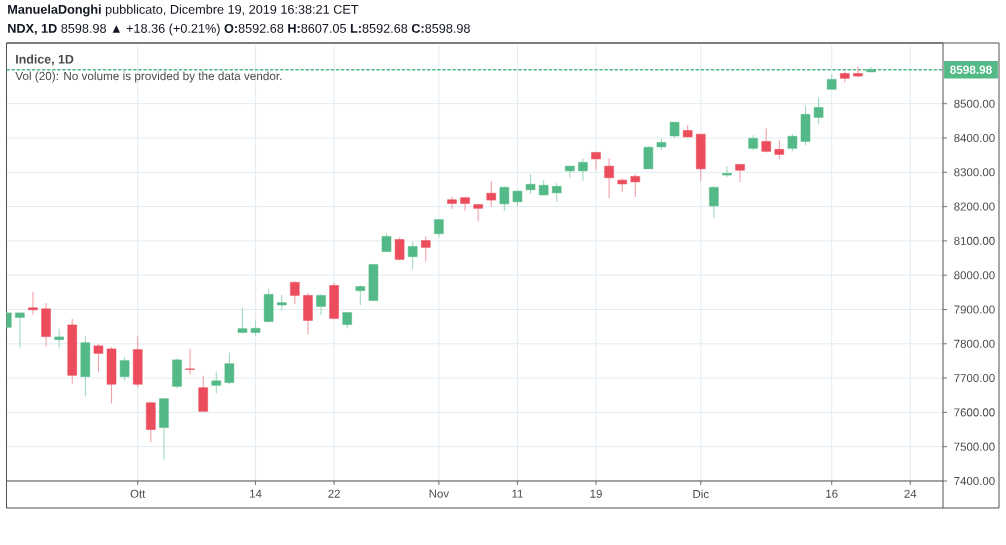 This screenshot has height=545, width=1006. I want to click on x-tick-label: 22, so click(334, 493).